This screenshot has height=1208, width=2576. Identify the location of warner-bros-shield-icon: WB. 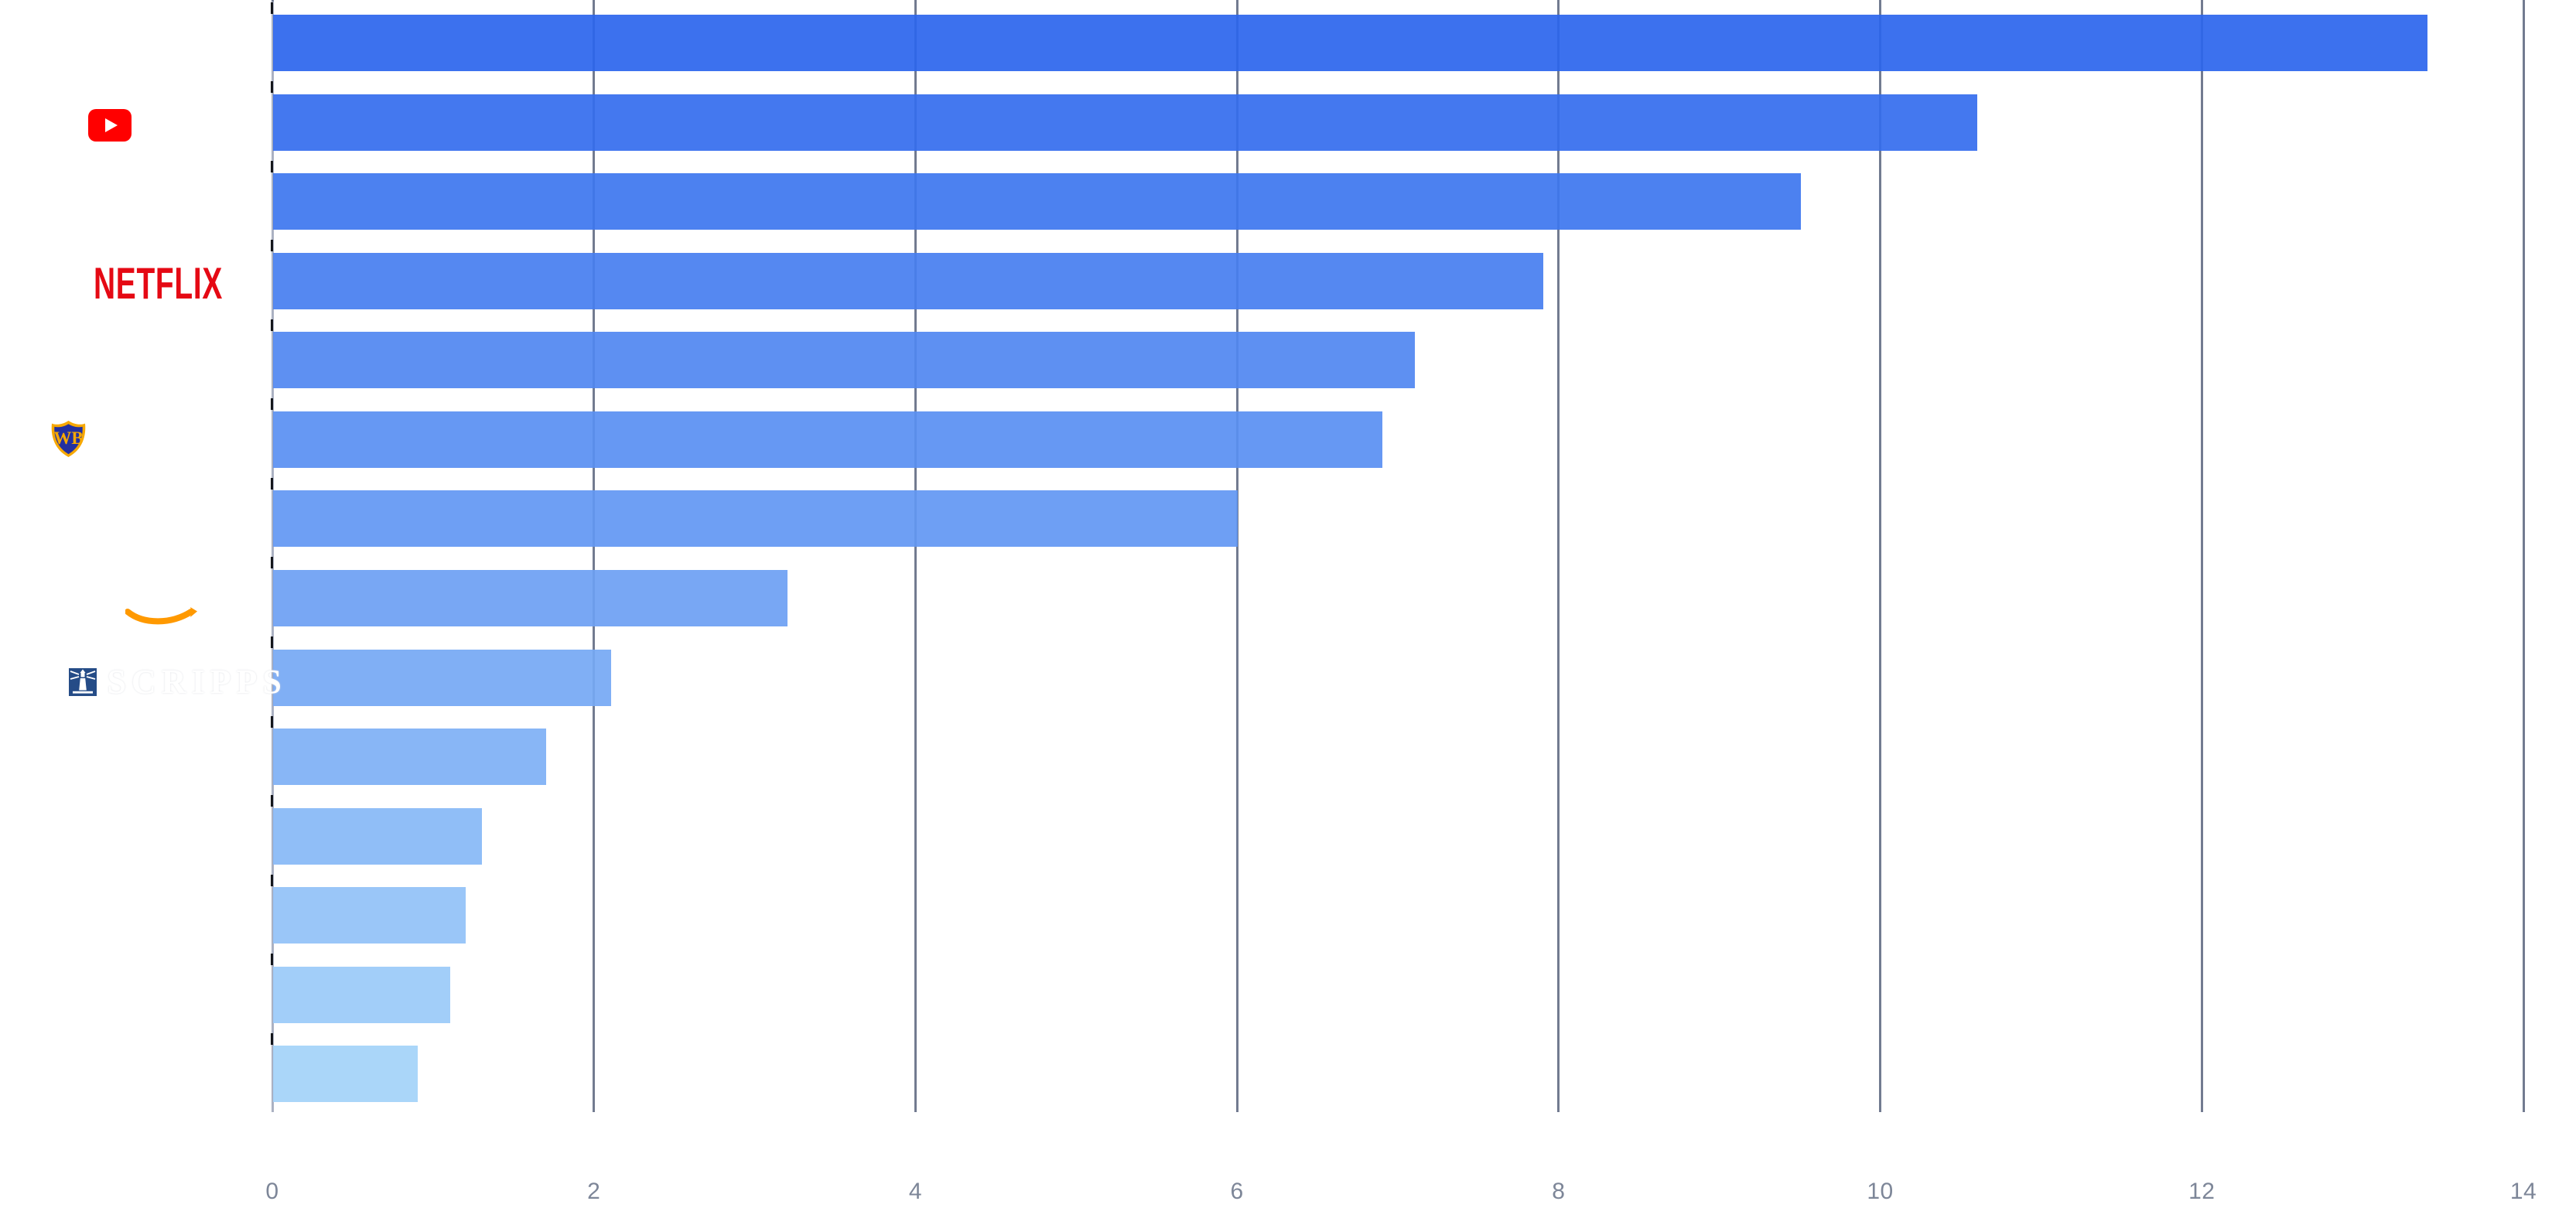
(68, 441).